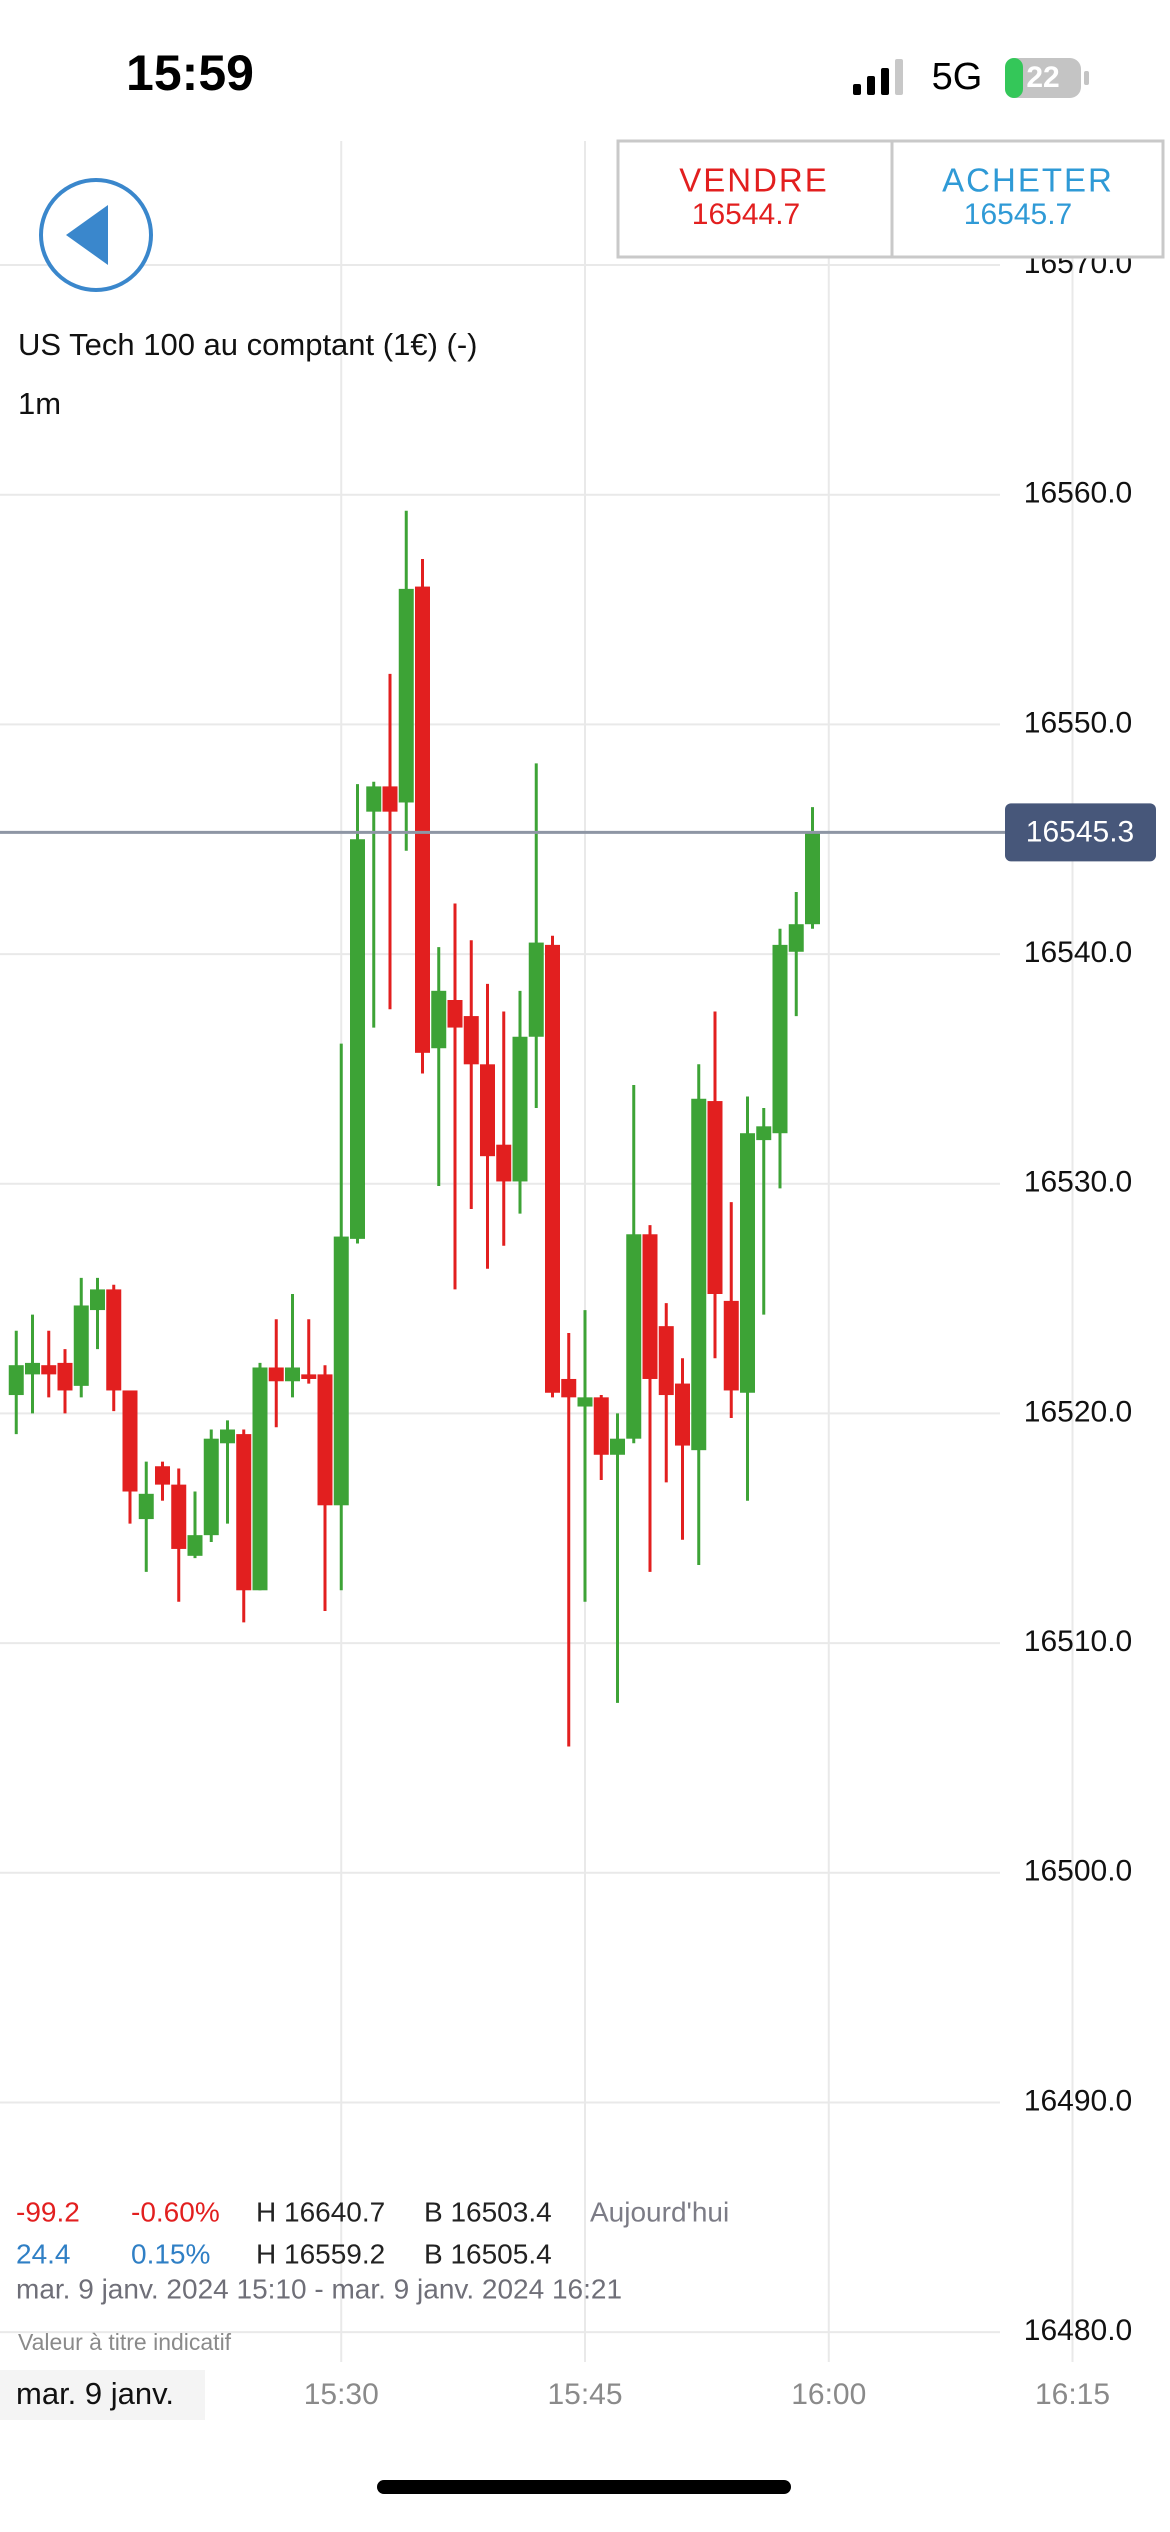 This screenshot has height=2532, width=1170. I want to click on y-tick-label: 16510.0, so click(1078, 1641).